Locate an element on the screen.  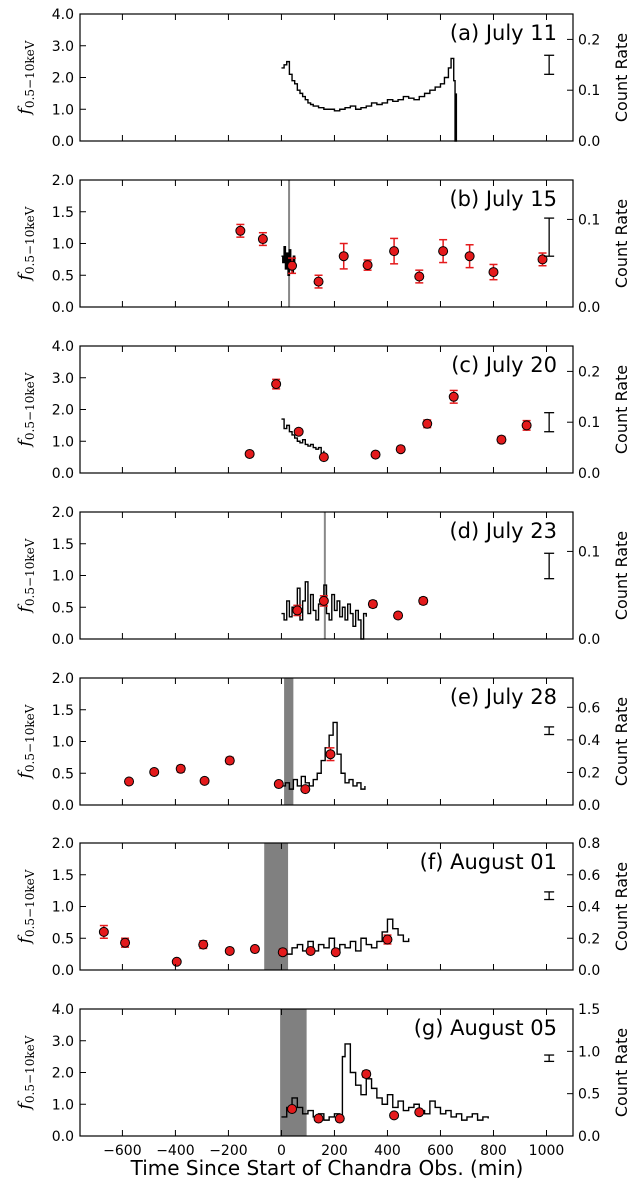
right-y-tick-label: 0.1 is located at coordinates (589, 552).